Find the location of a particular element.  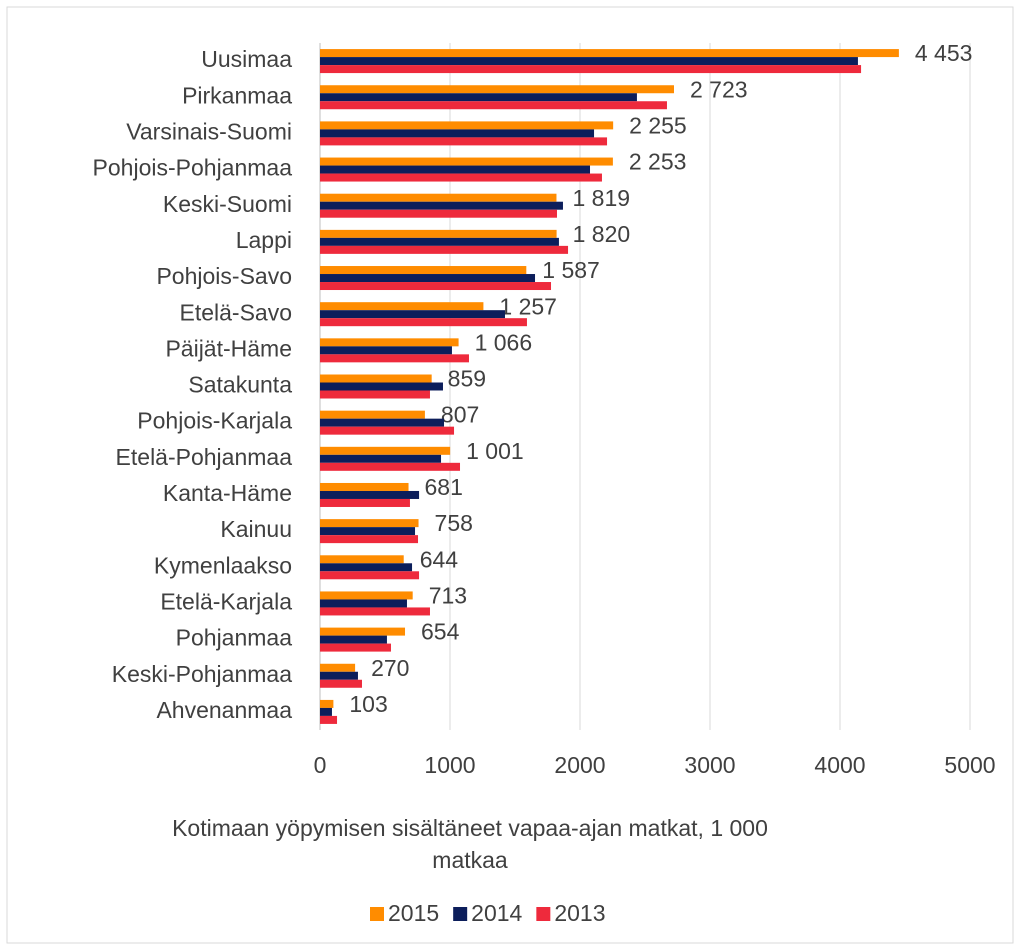

legend-label: 2014 is located at coordinates (496, 913).